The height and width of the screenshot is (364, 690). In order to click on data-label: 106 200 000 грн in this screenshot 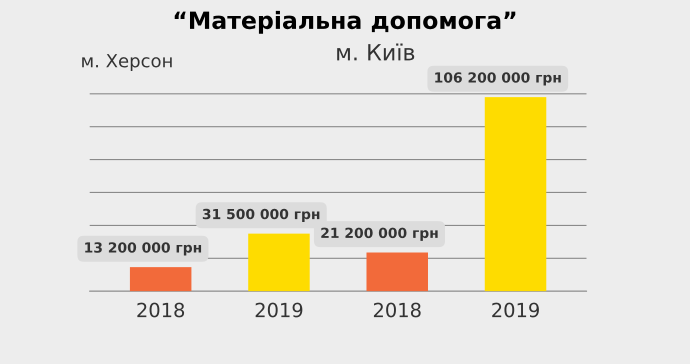, I will do `click(498, 79)`.